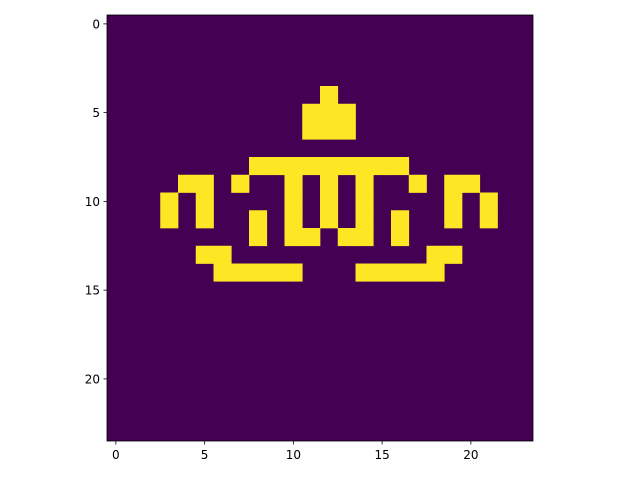  I want to click on y-tick-label: 0, so click(96, 24).